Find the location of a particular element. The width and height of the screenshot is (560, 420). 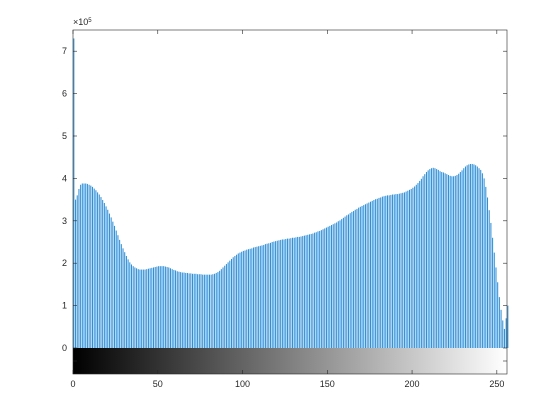

x-tick-labels: 0 50 100 150 200 250 is located at coordinates (287, 384).